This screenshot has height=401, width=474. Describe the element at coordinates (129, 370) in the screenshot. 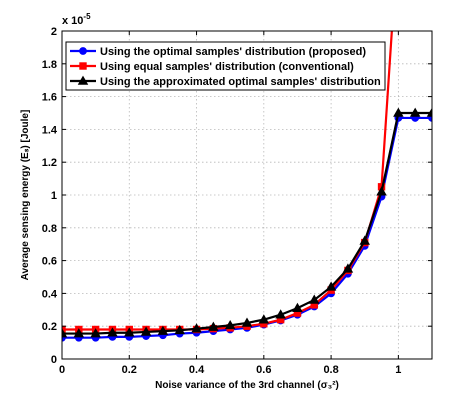

I see `x-tick-label: 0.2` at that location.